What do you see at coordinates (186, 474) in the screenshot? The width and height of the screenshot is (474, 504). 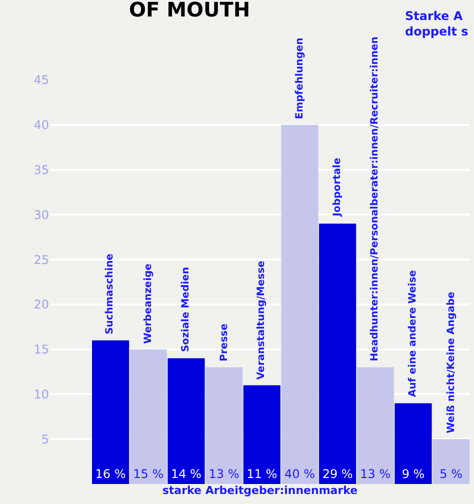 I see `data-label: 14 %` at bounding box center [186, 474].